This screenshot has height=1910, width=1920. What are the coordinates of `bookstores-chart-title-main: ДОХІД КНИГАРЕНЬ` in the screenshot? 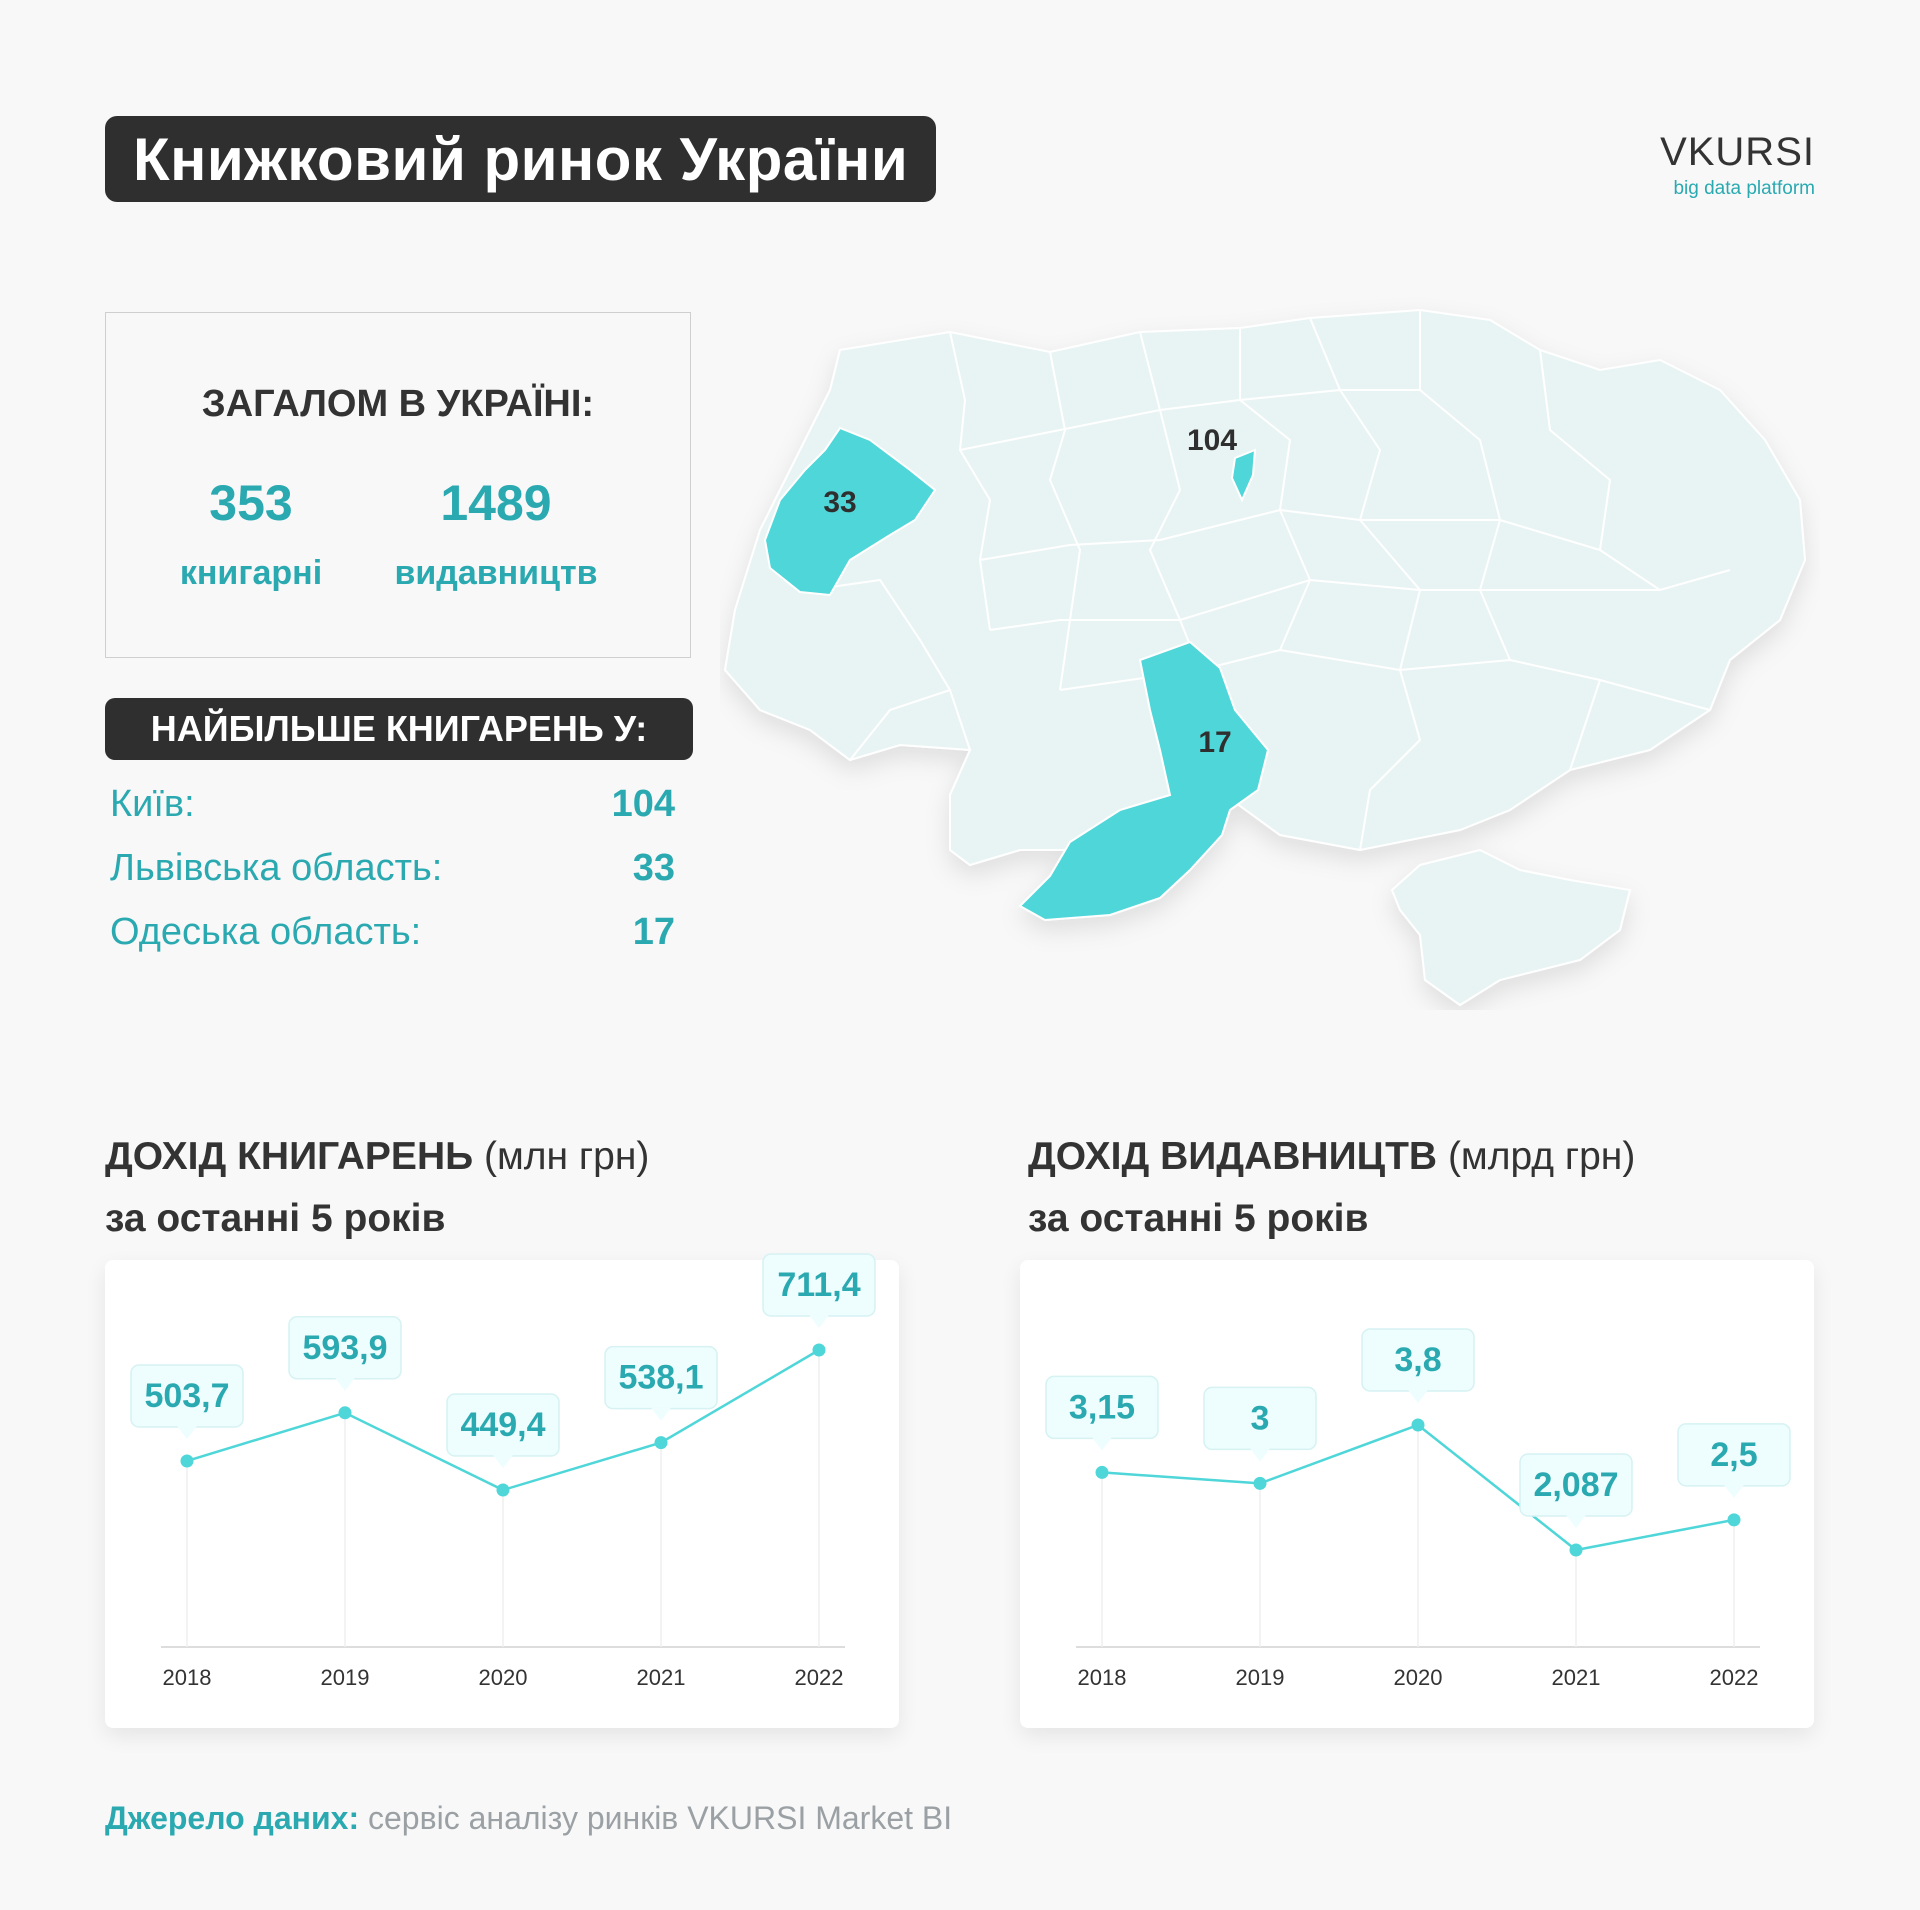 It's located at (289, 1156).